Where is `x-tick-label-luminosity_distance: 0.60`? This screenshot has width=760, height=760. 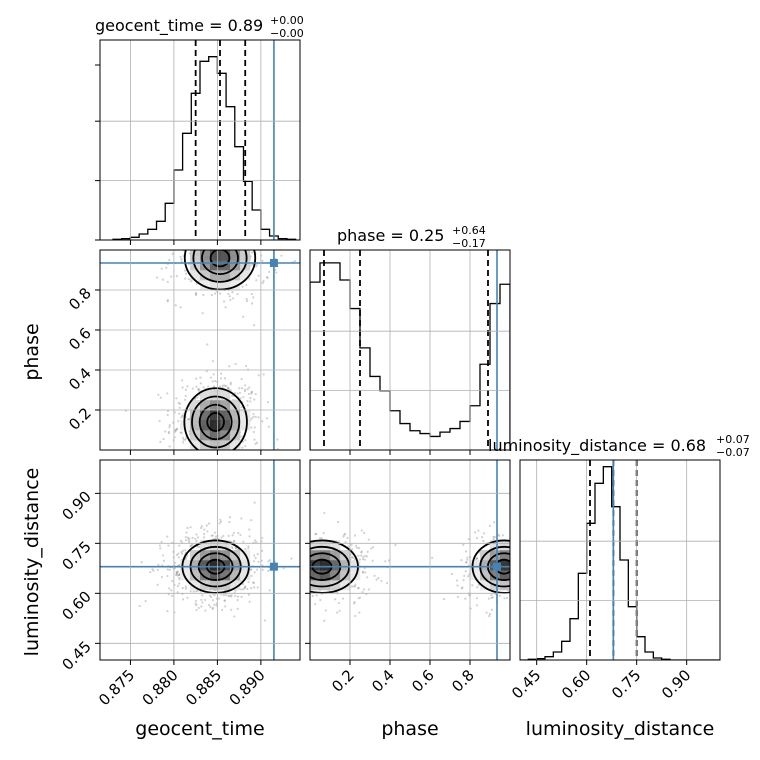
x-tick-label-luminosity_distance: 0.60 is located at coordinates (576, 684).